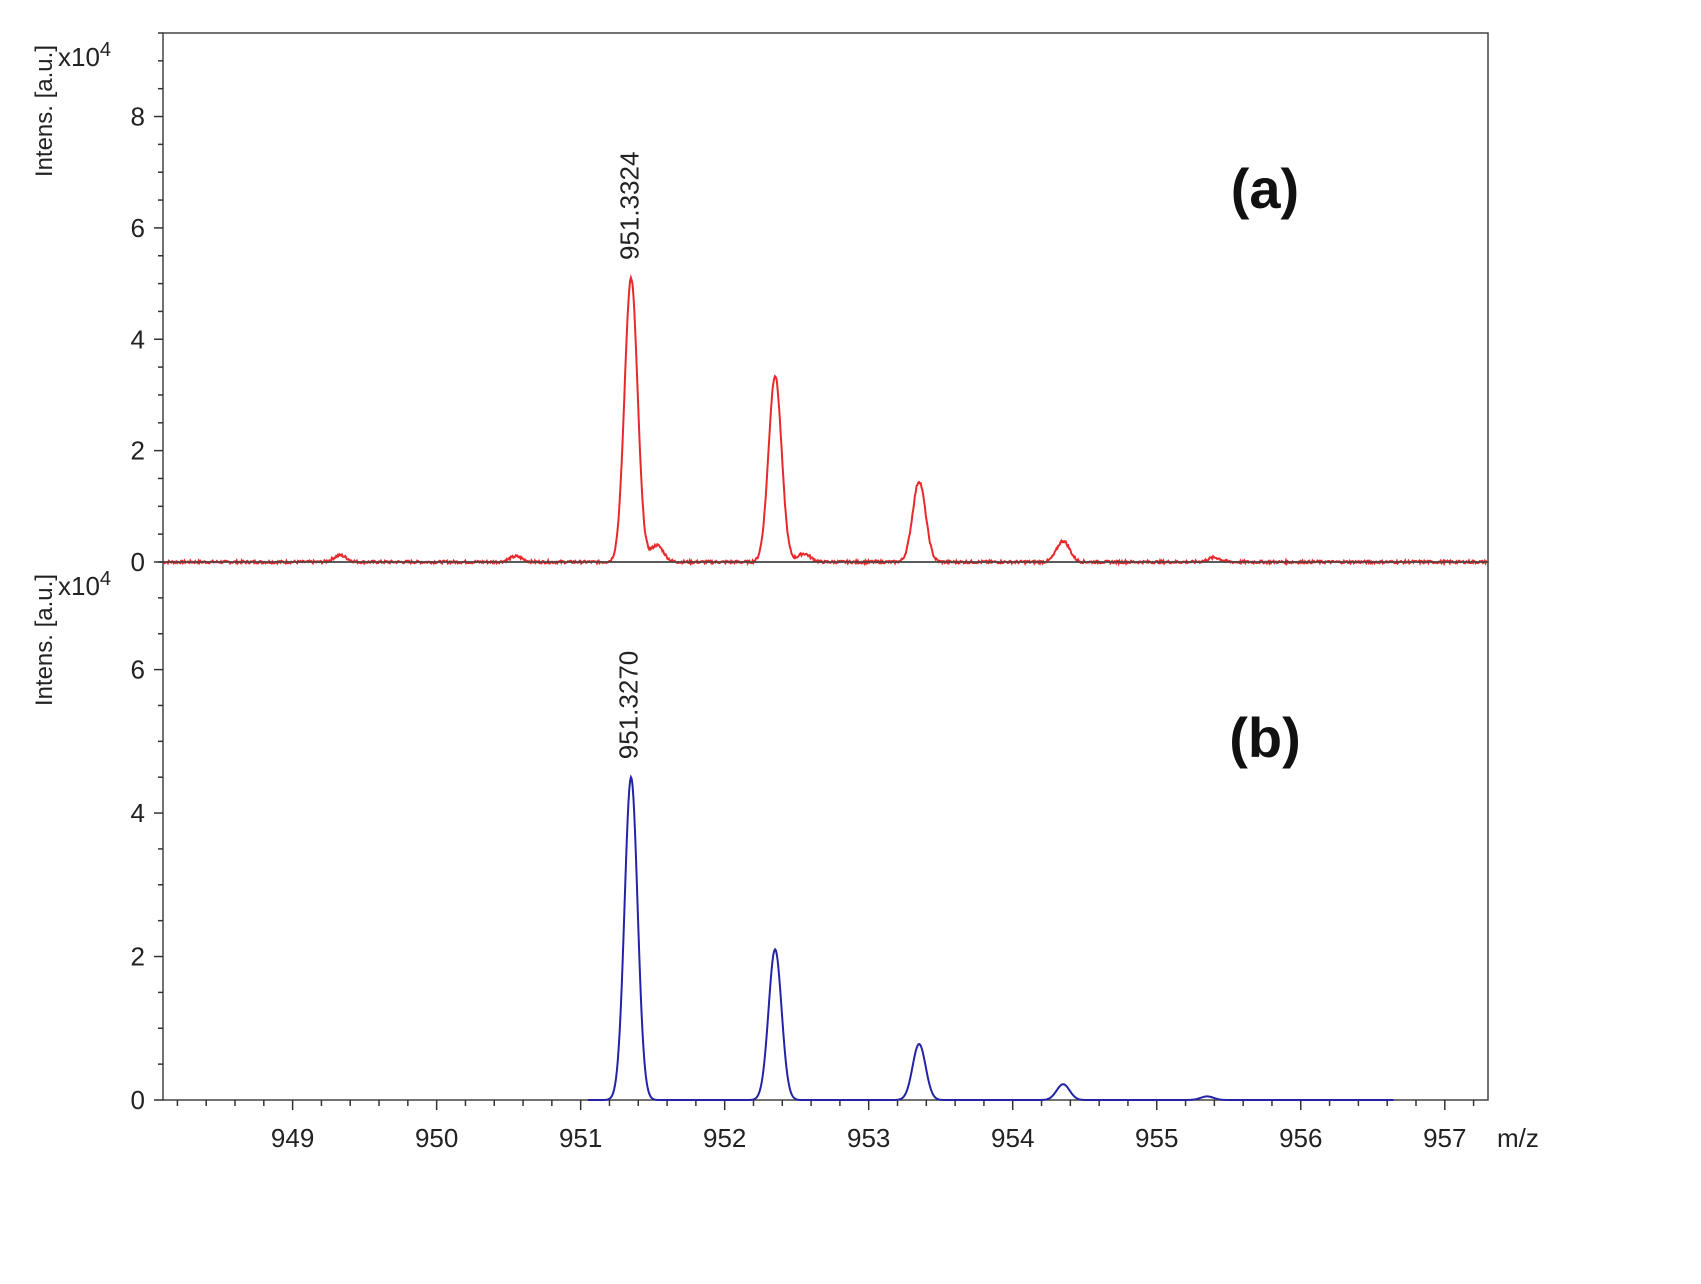 The image size is (1701, 1284). Describe the element at coordinates (629, 705) in the screenshot. I see `panel-b-peak-label: 951.3270` at that location.